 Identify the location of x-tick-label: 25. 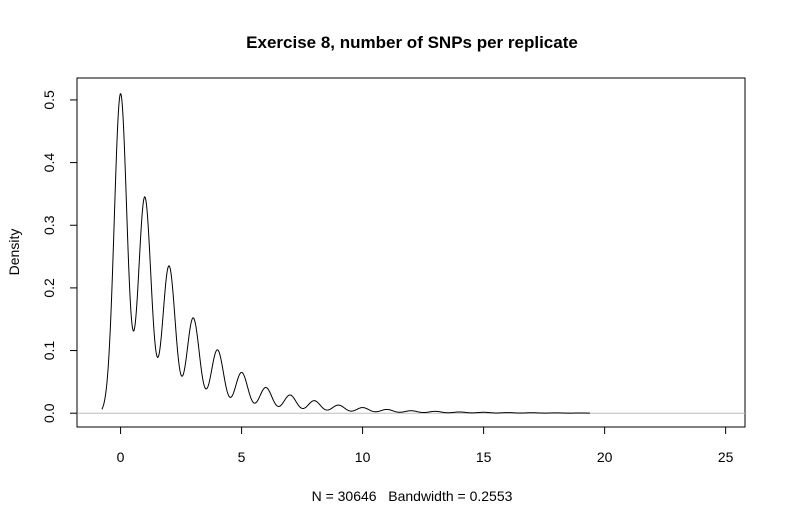
(726, 457).